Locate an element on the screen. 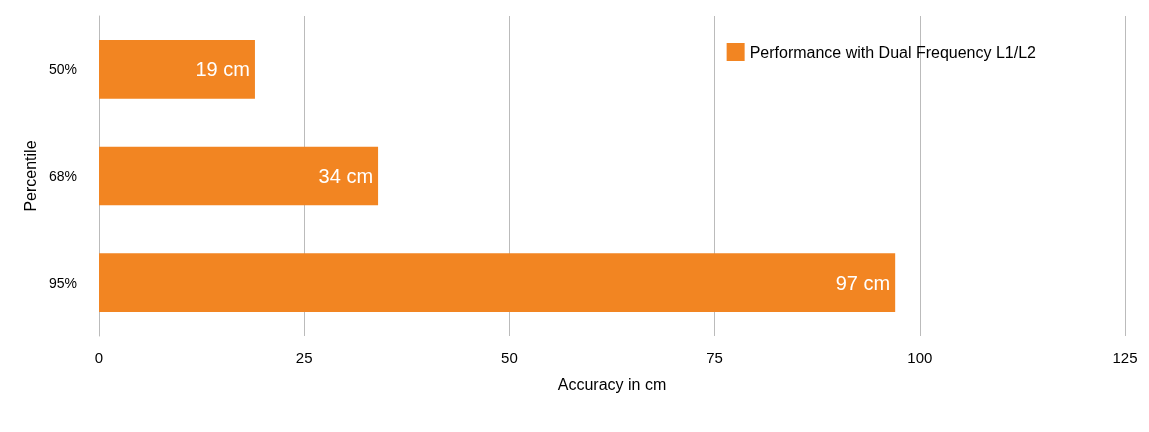 Image resolution: width=1149 pixels, height=432 pixels. data-label: 97 cm is located at coordinates (863, 282).